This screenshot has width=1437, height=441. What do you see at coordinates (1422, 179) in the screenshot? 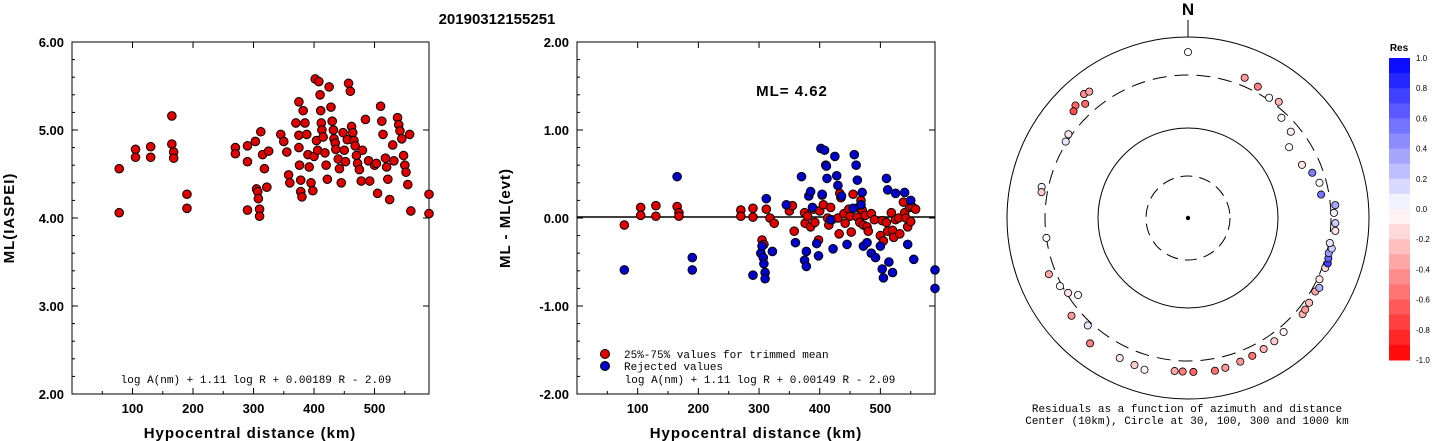
I see `colorbar-label: 0.2` at bounding box center [1422, 179].